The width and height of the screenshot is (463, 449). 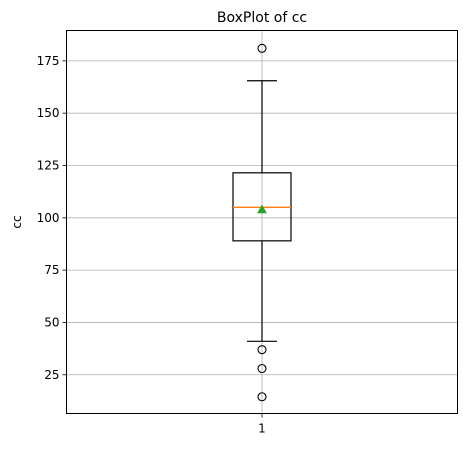 I want to click on chart-title: BoxPlot of cc, so click(x=262, y=18).